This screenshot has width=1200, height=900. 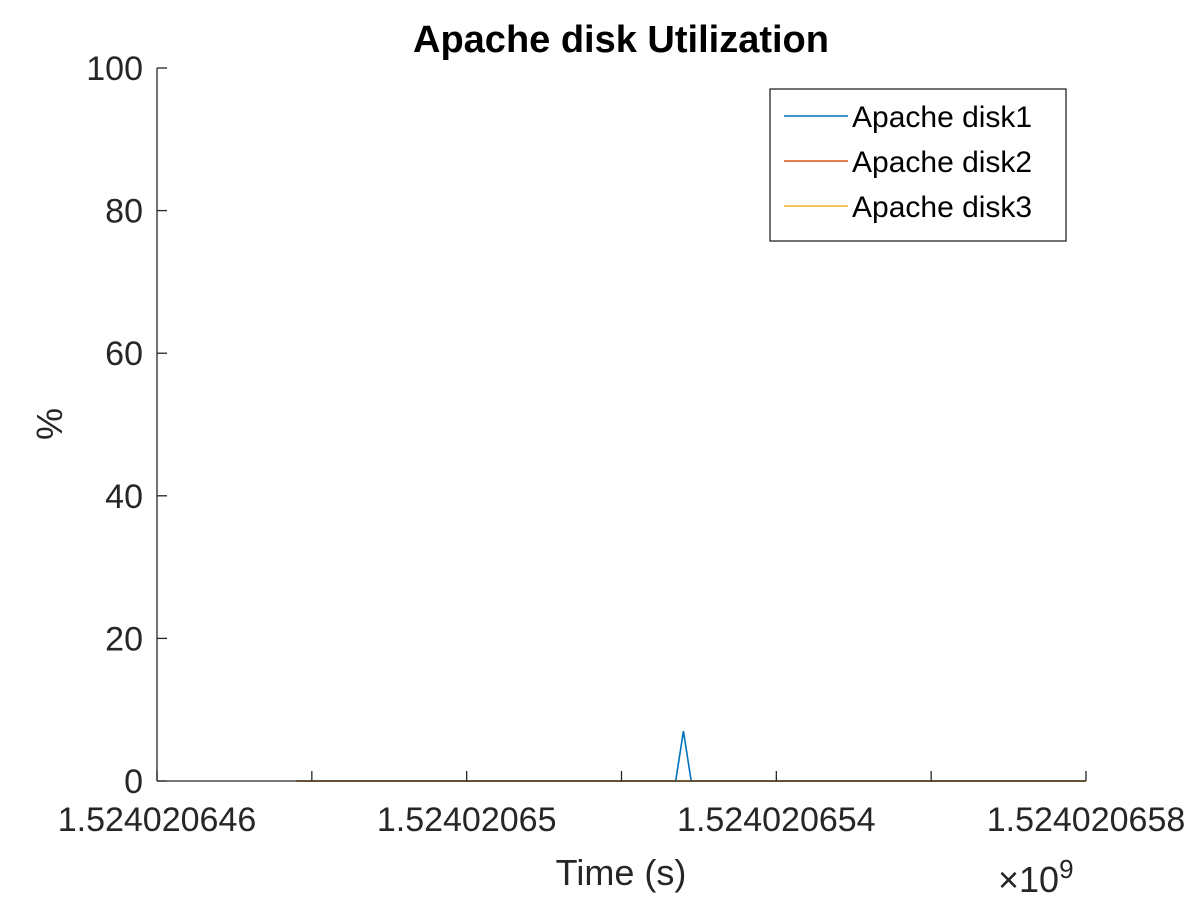 I want to click on y-tick-label: 20, so click(x=124, y=639).